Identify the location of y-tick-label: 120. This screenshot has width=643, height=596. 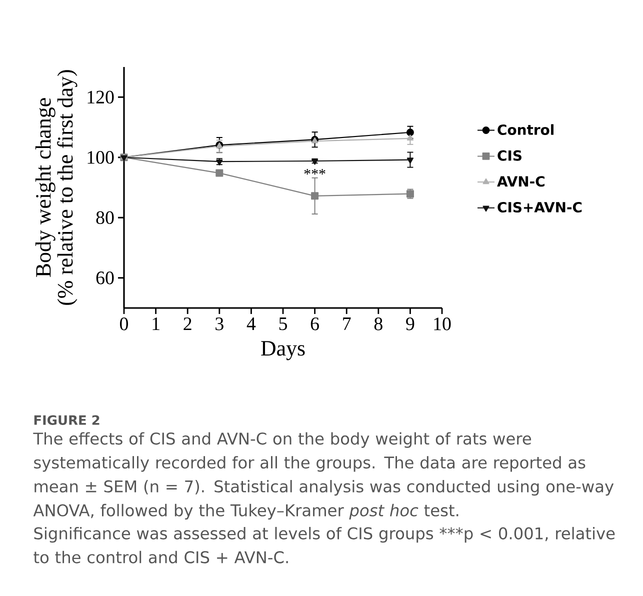
(101, 97).